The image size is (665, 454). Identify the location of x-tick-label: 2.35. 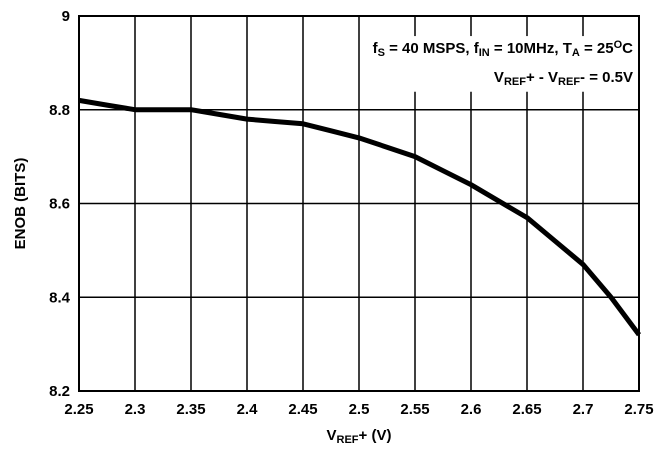
(190, 409).